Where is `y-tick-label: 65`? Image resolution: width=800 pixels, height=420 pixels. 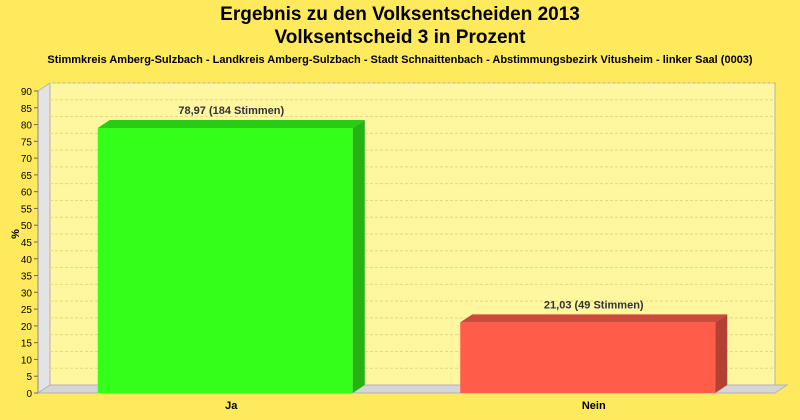 y-tick-label: 65 is located at coordinates (27, 176).